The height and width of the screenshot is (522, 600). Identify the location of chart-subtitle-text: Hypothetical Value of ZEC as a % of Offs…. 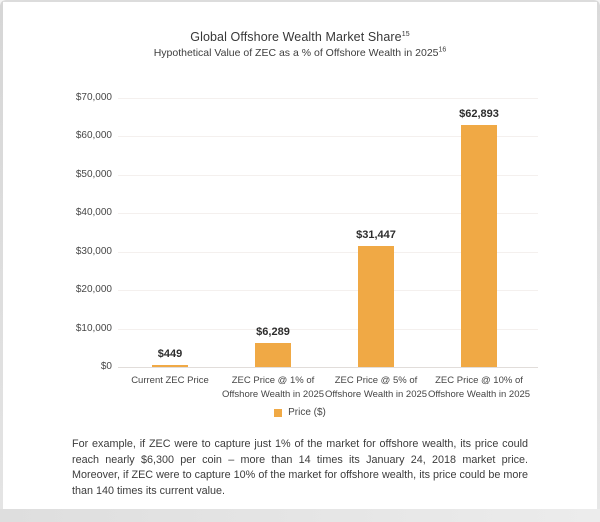
(296, 53).